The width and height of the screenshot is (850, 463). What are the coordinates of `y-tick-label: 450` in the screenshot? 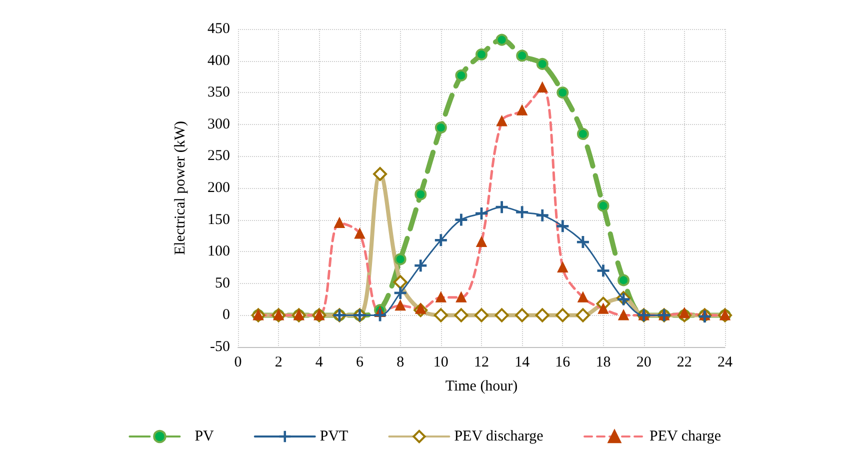 It's located at (219, 29).